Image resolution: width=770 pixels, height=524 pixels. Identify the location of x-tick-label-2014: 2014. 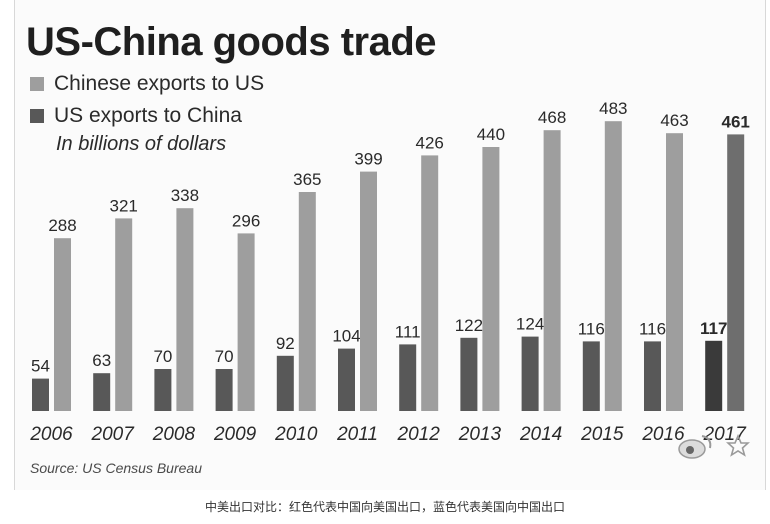
(540, 434).